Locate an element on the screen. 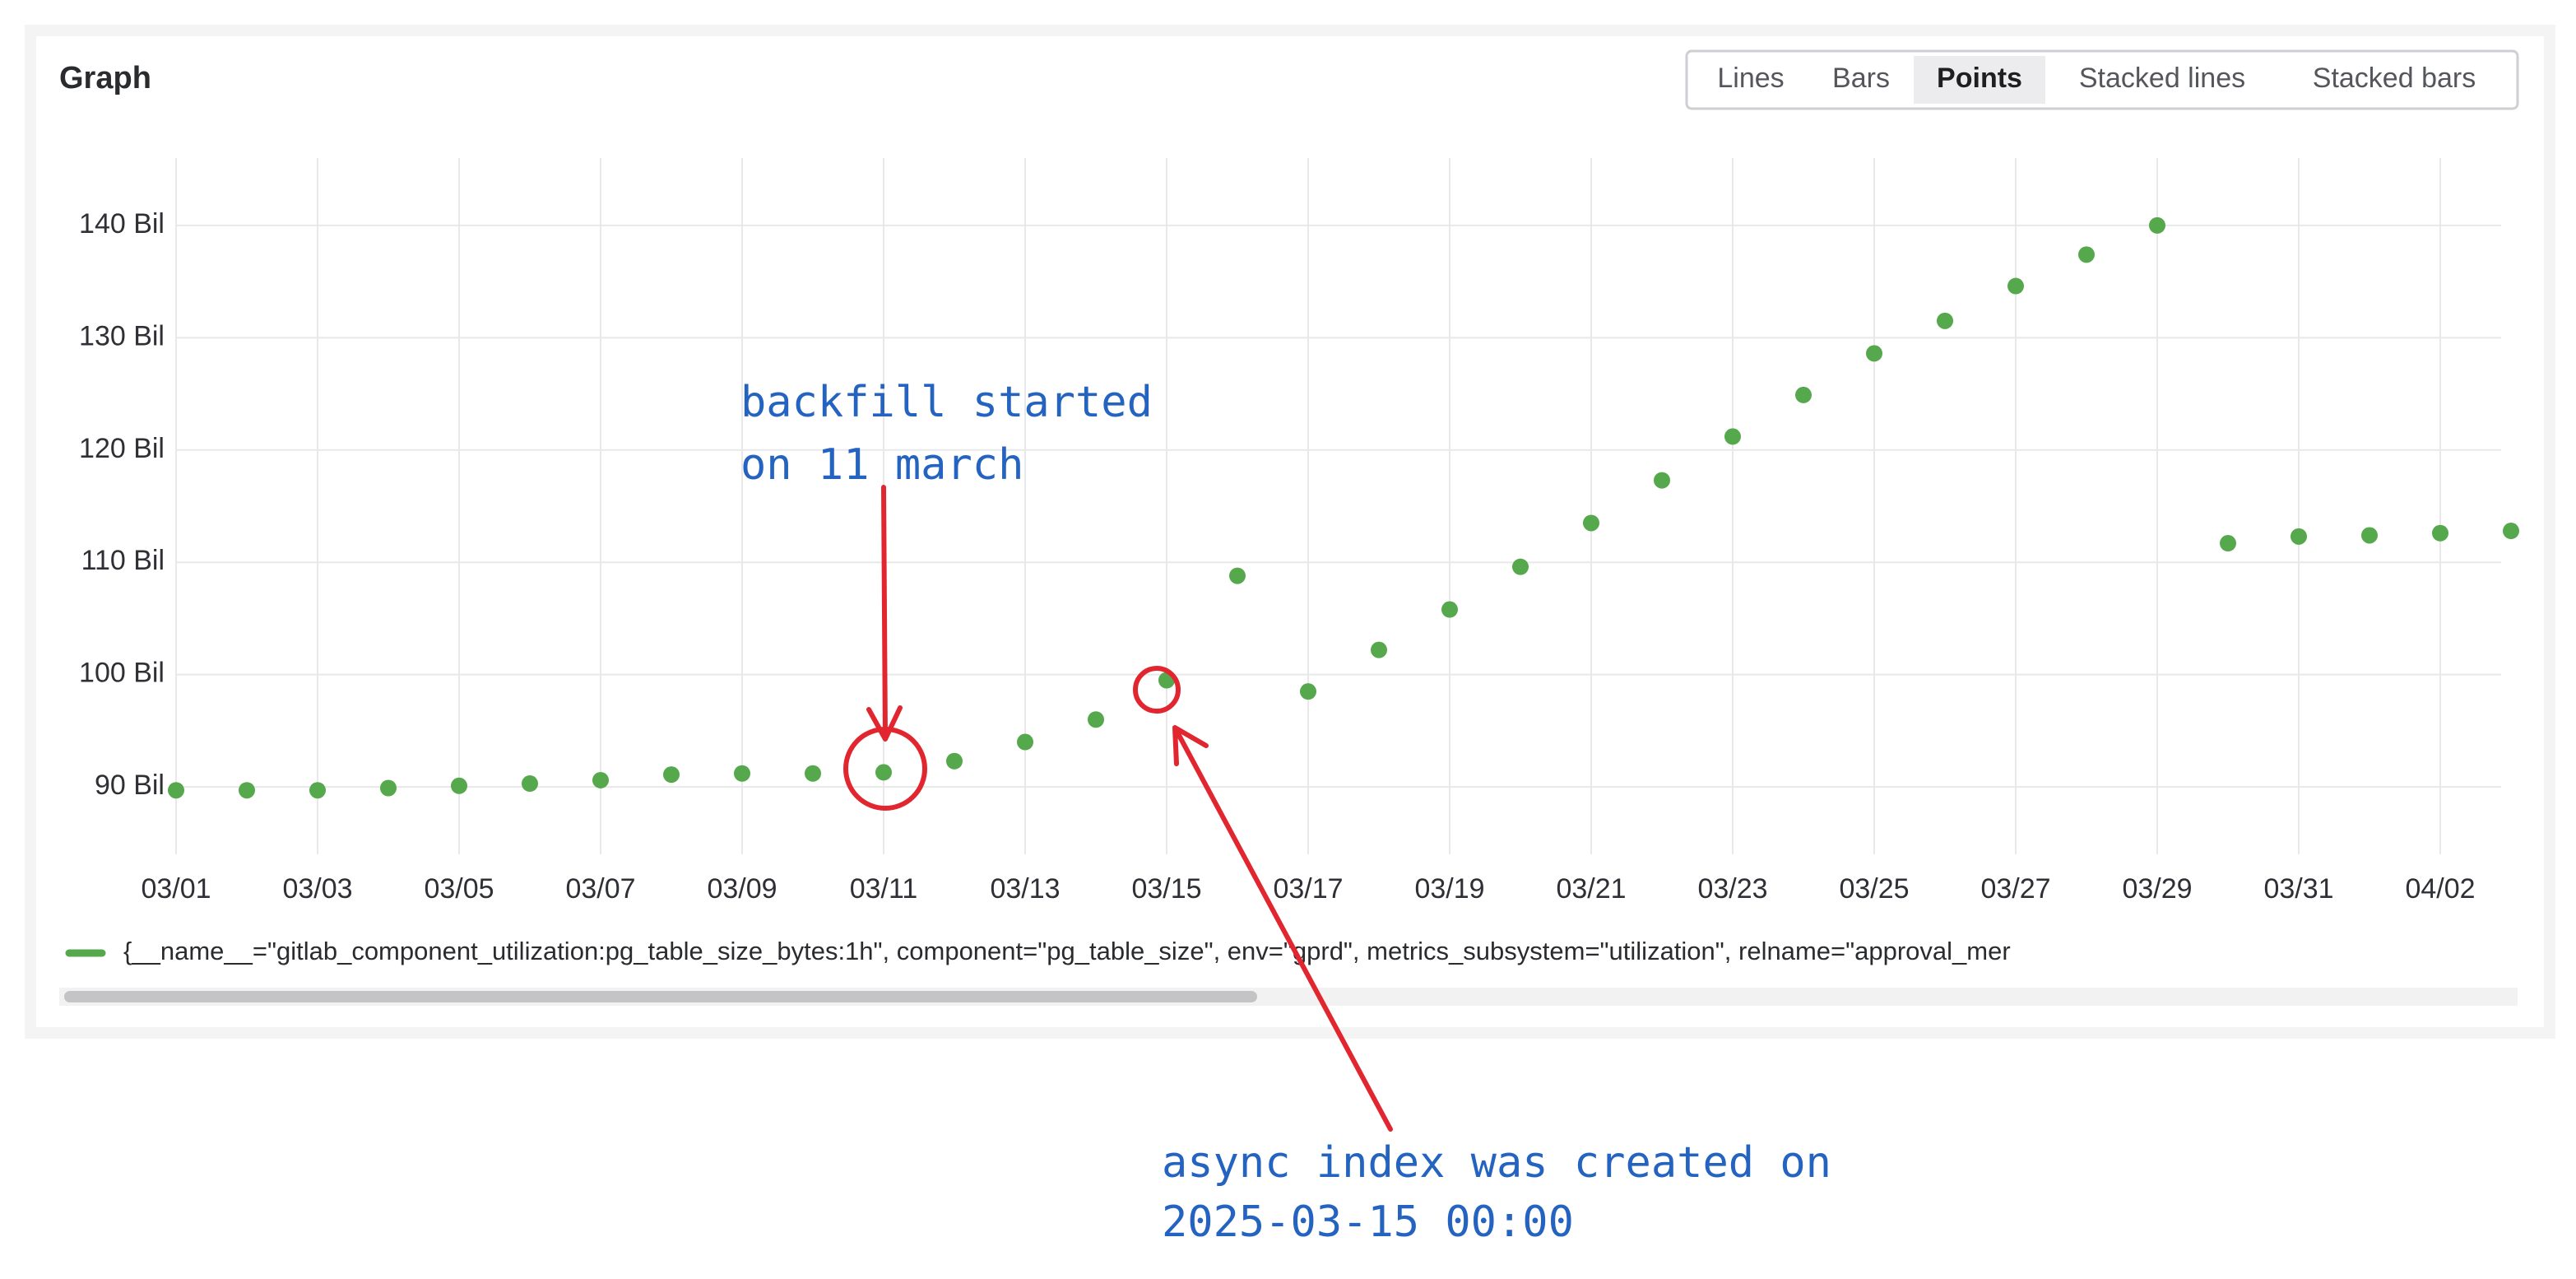 The image size is (2576, 1279). mode-button: Points is located at coordinates (1980, 78).